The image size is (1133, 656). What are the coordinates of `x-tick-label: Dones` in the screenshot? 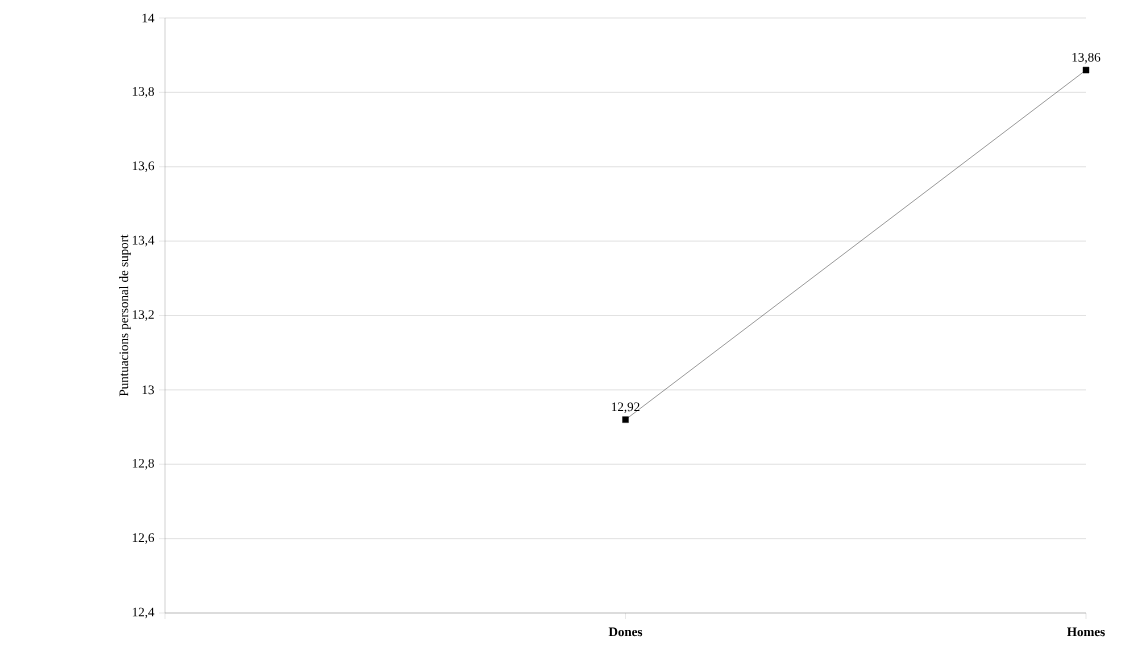 It's located at (625, 632).